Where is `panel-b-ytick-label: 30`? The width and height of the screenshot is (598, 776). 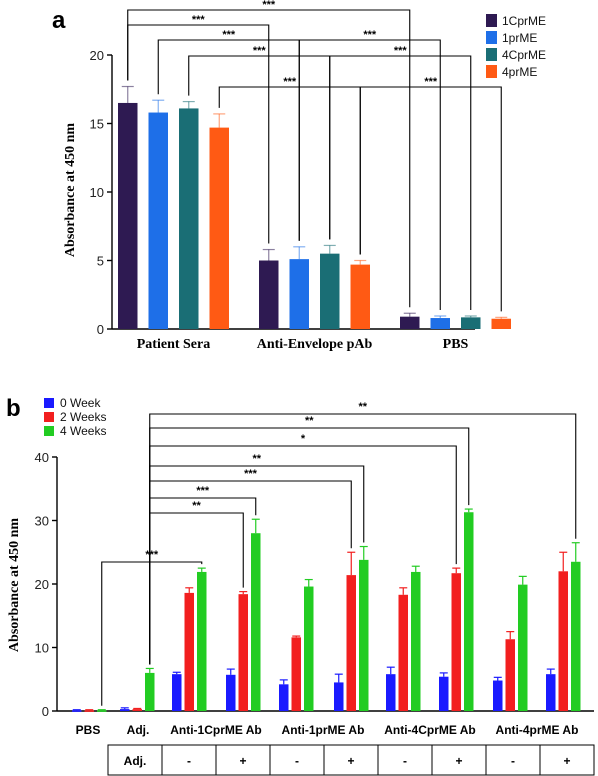 panel-b-ytick-label: 30 is located at coordinates (42, 521).